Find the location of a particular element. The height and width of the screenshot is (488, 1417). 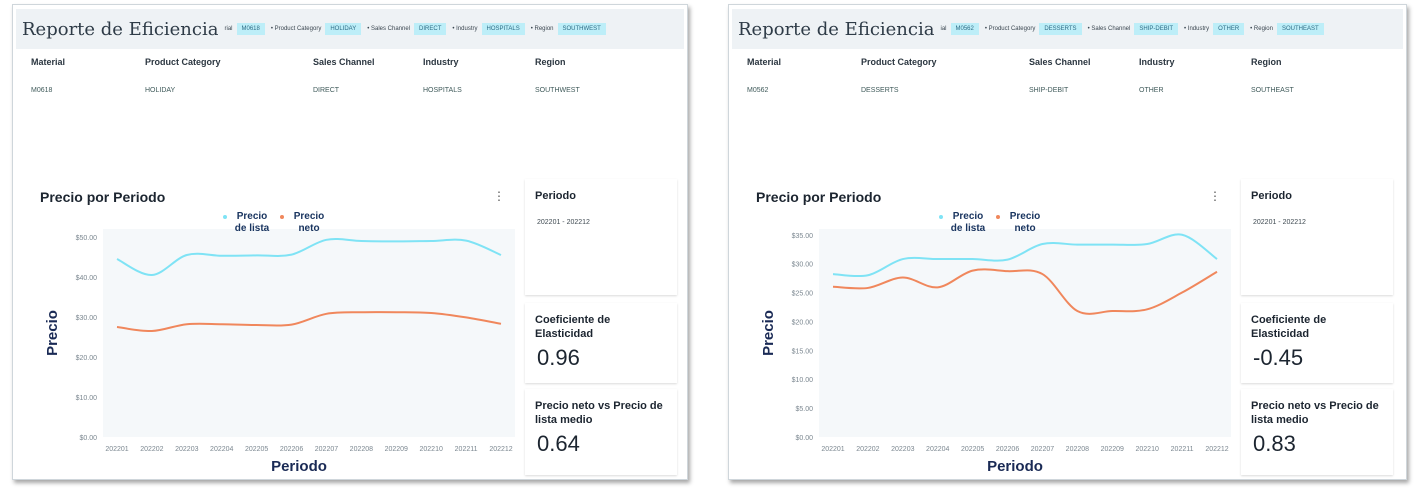

x-tick-label: 202202 is located at coordinates (151, 449).